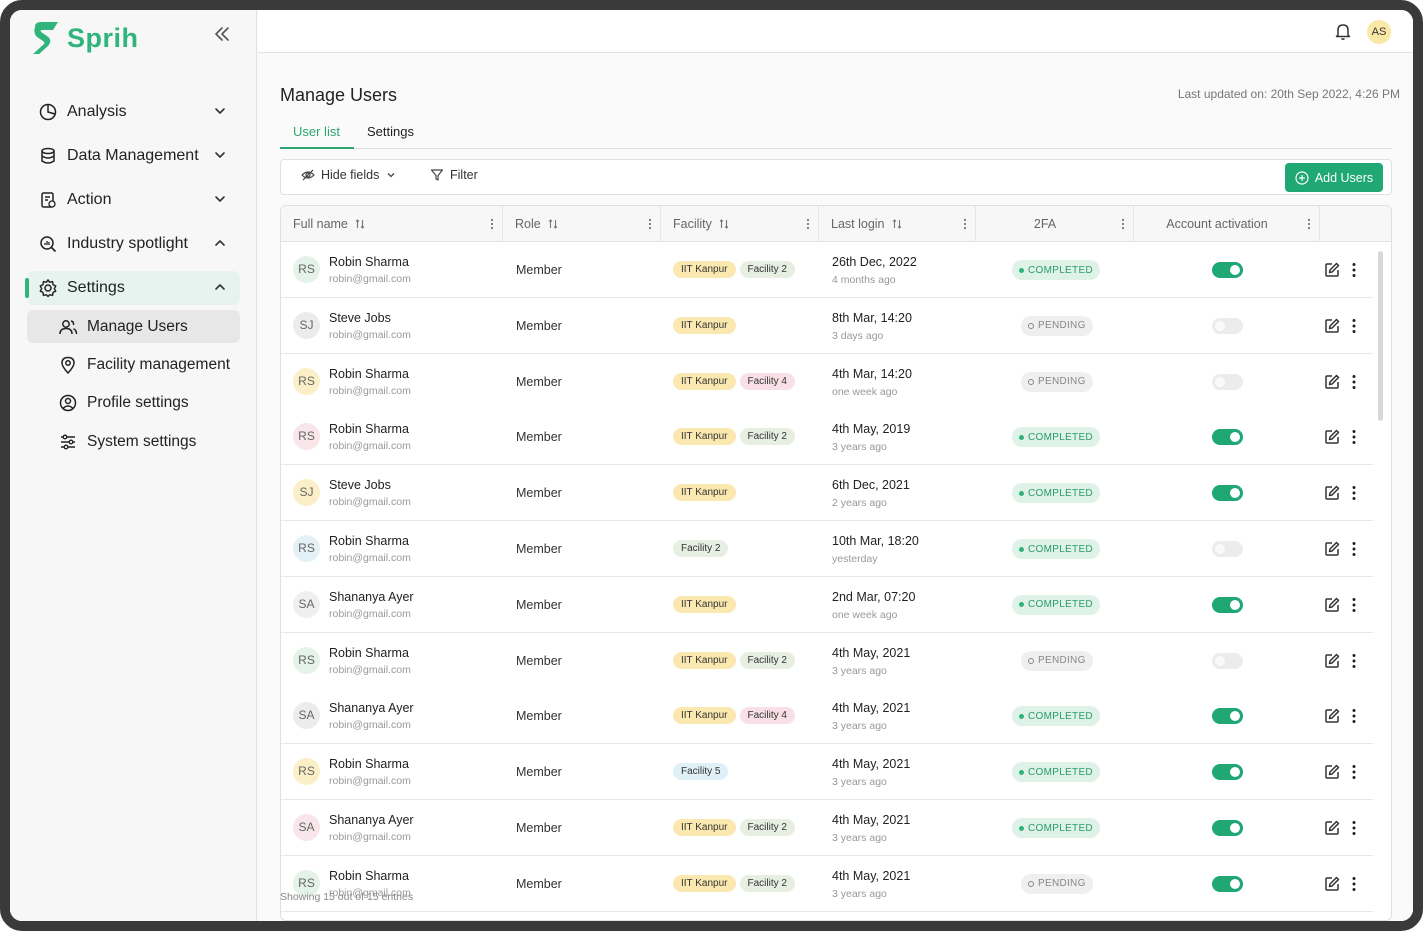 The image size is (1423, 931). I want to click on column-header-role: Role, so click(582, 224).